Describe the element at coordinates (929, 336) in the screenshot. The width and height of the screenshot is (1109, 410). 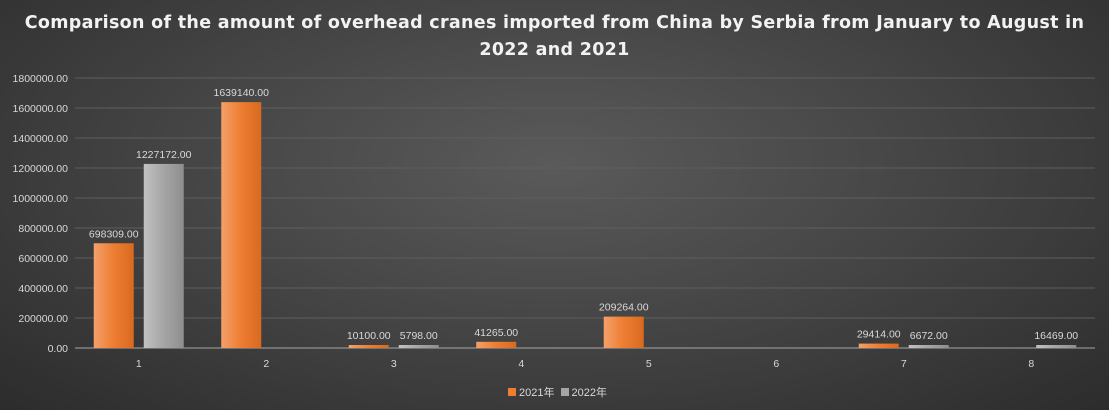
I see `data-label: 6672.00` at that location.